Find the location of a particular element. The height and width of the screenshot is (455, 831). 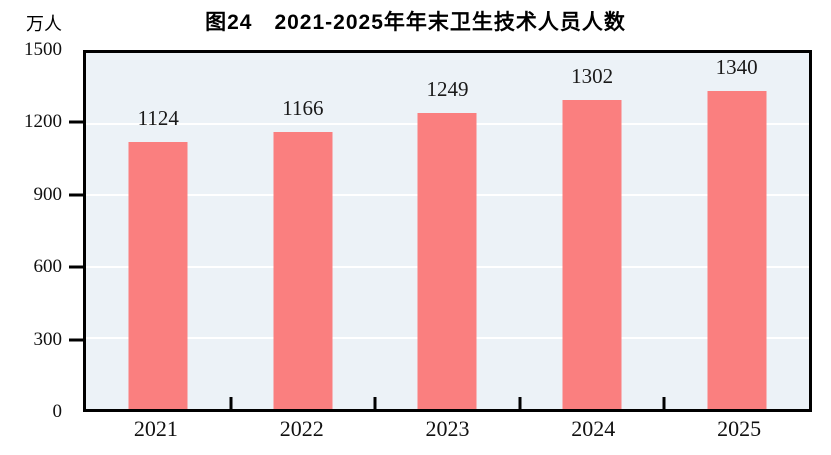

y-axis-tick-label: 1500 is located at coordinates (43, 49).